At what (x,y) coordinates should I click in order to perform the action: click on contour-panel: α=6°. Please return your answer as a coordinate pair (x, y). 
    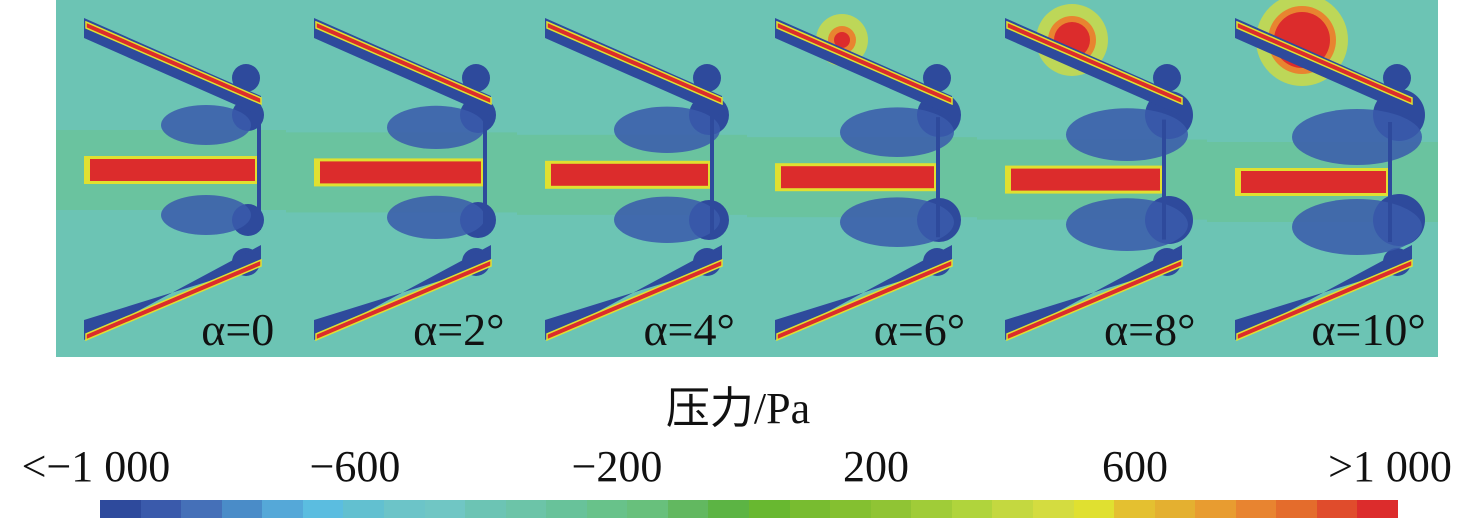
    Looking at the image, I should click on (862, 178).